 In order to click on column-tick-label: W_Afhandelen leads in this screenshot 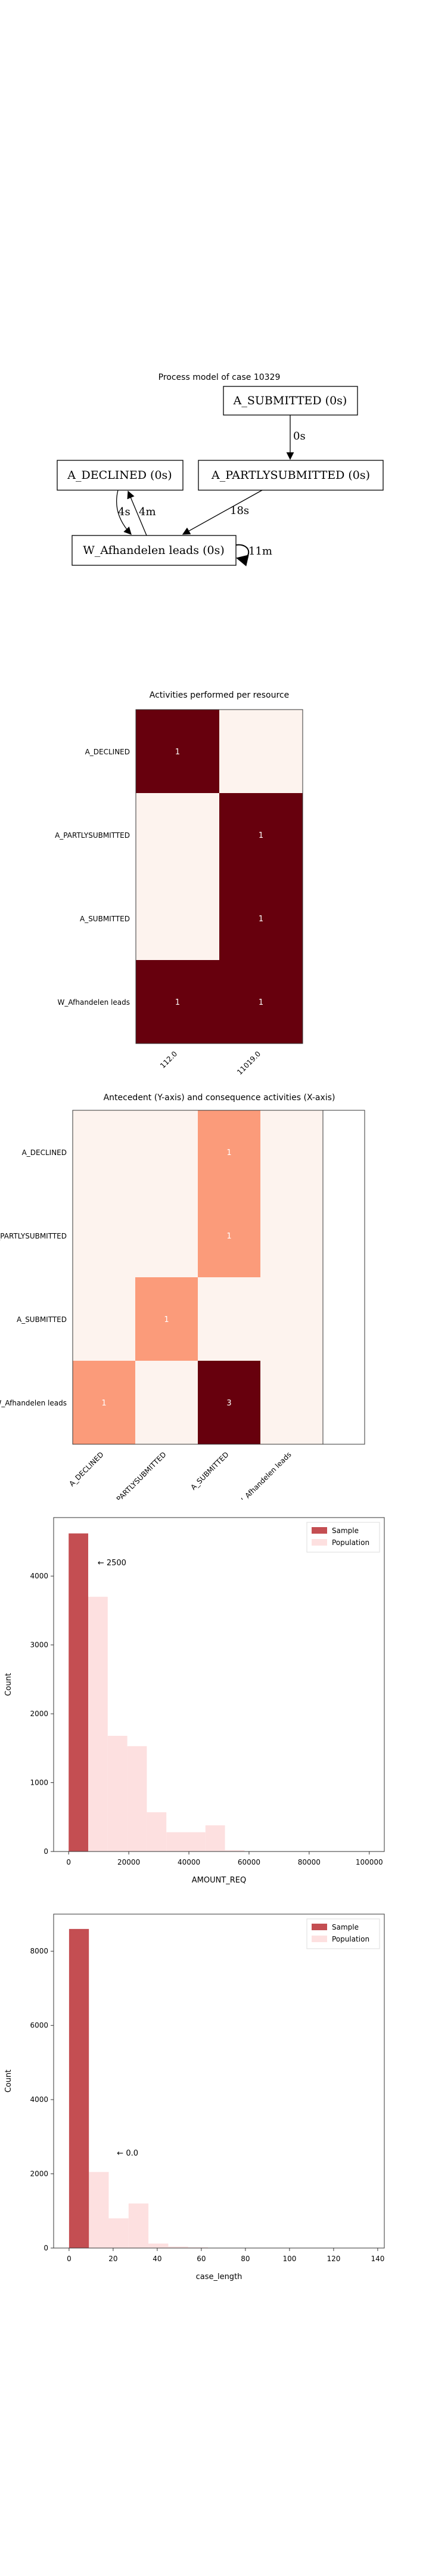, I will do `click(264, 1475)`.